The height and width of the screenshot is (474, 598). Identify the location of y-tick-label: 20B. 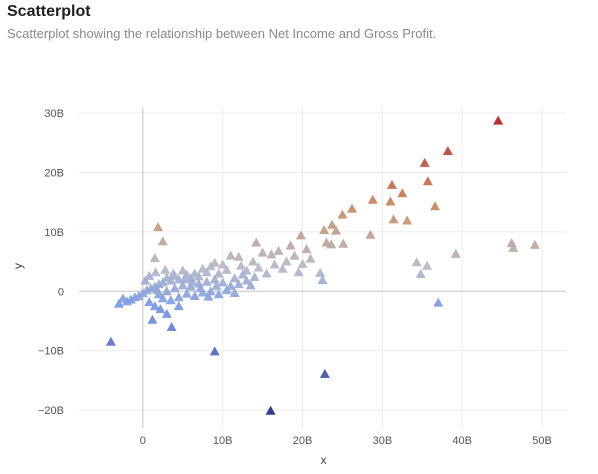
(54, 173).